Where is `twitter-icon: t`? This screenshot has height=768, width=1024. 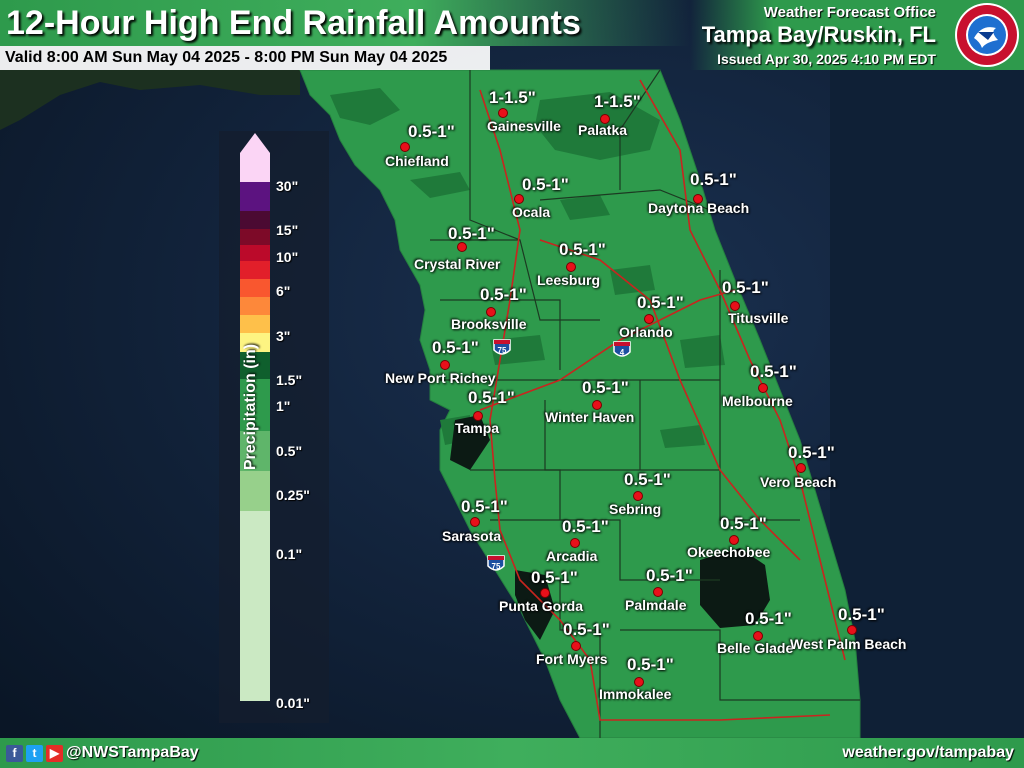
twitter-icon: t is located at coordinates (34, 753).